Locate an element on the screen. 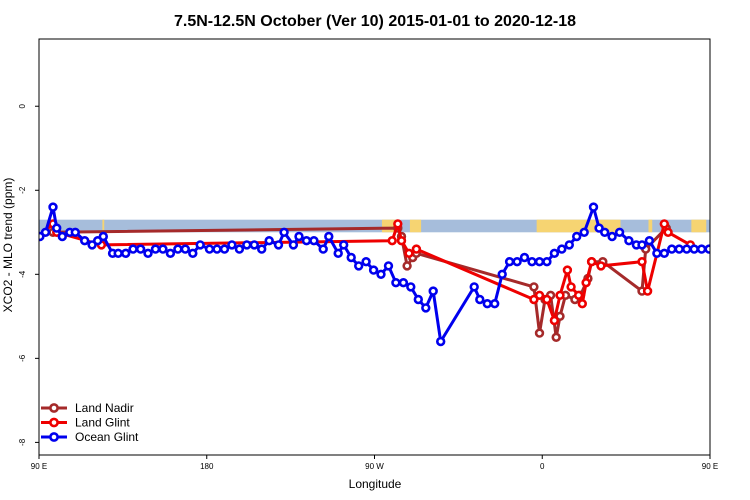  x-axis: 90 E 180 90 W 0 90 E is located at coordinates (374, 463).